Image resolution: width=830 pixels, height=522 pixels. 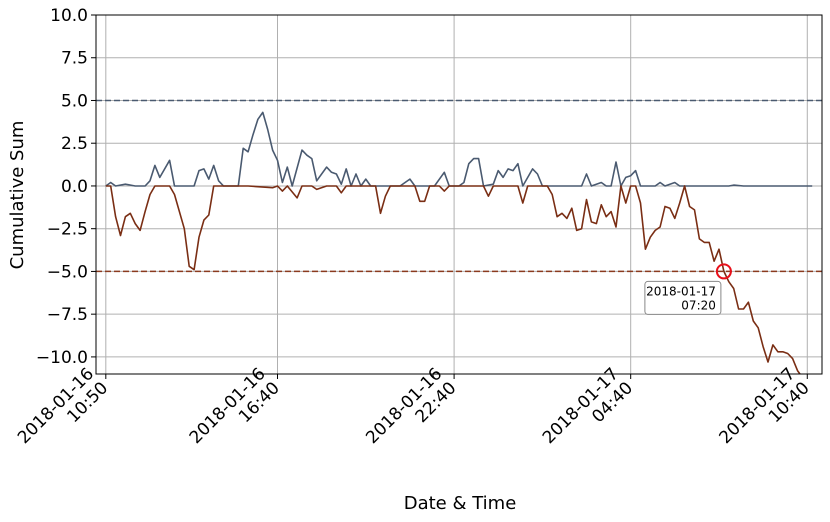 I want to click on highlight-label-date: 2018-01-17, so click(x=681, y=291).